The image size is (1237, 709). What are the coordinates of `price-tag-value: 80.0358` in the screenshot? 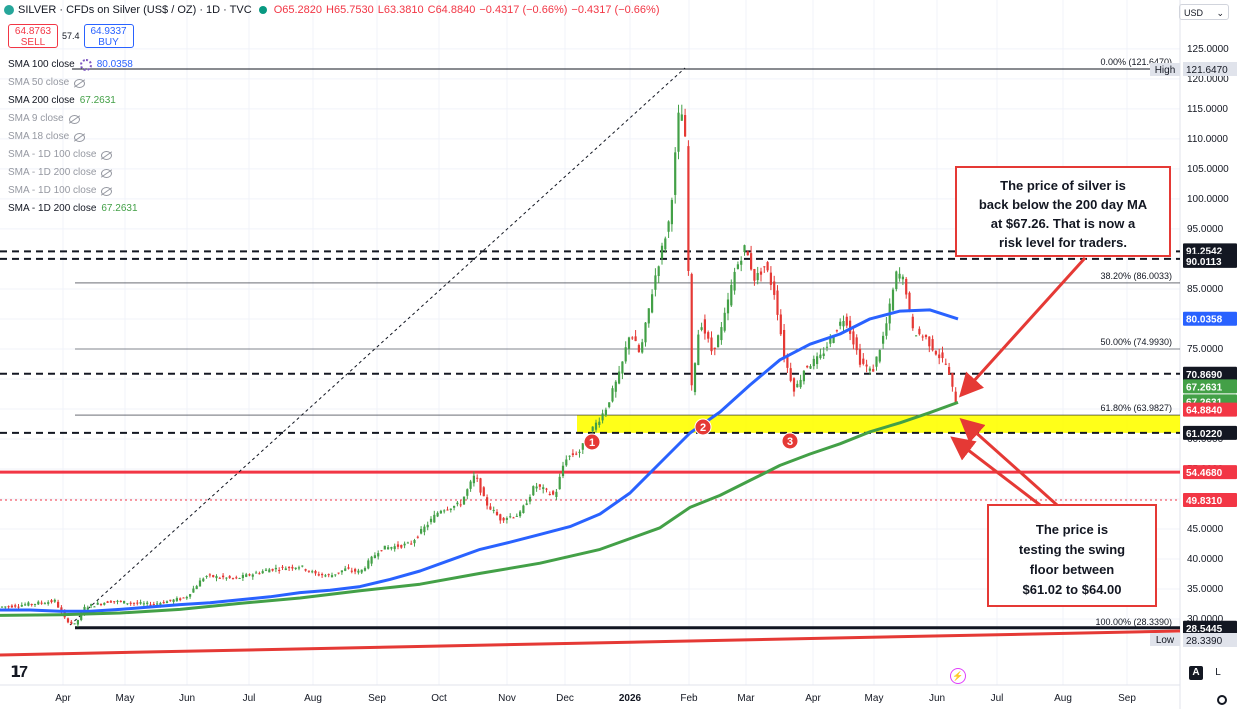 It's located at (1204, 320).